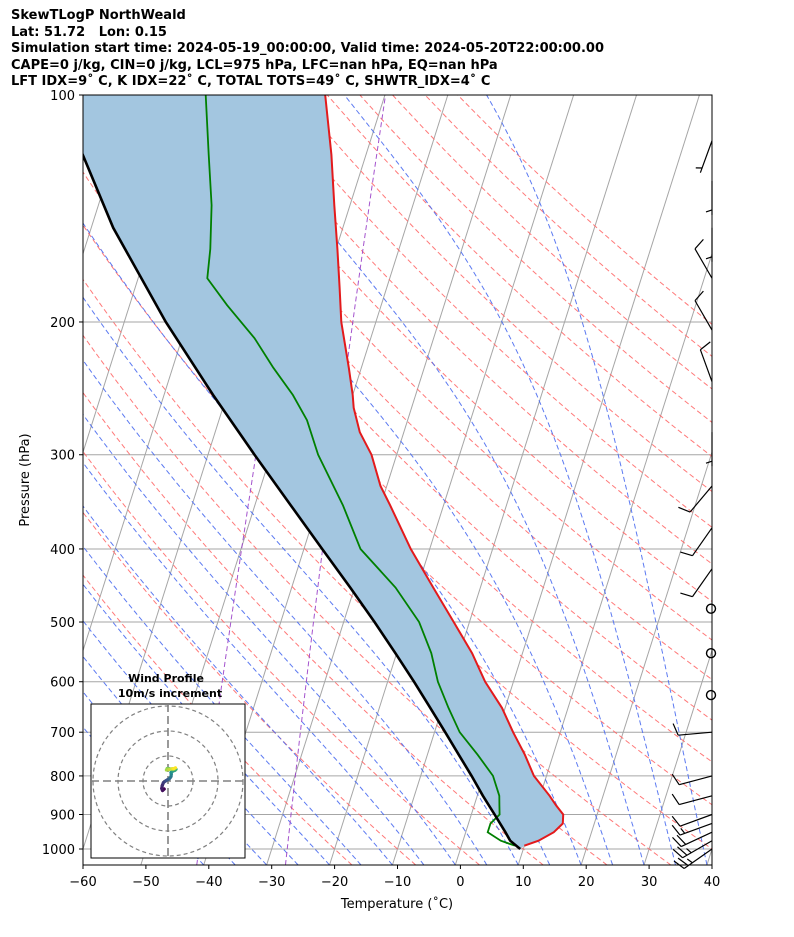 Image resolution: width=794 pixels, height=937 pixels. Describe the element at coordinates (62, 623) in the screenshot. I see `y-tick-label: 500` at that location.